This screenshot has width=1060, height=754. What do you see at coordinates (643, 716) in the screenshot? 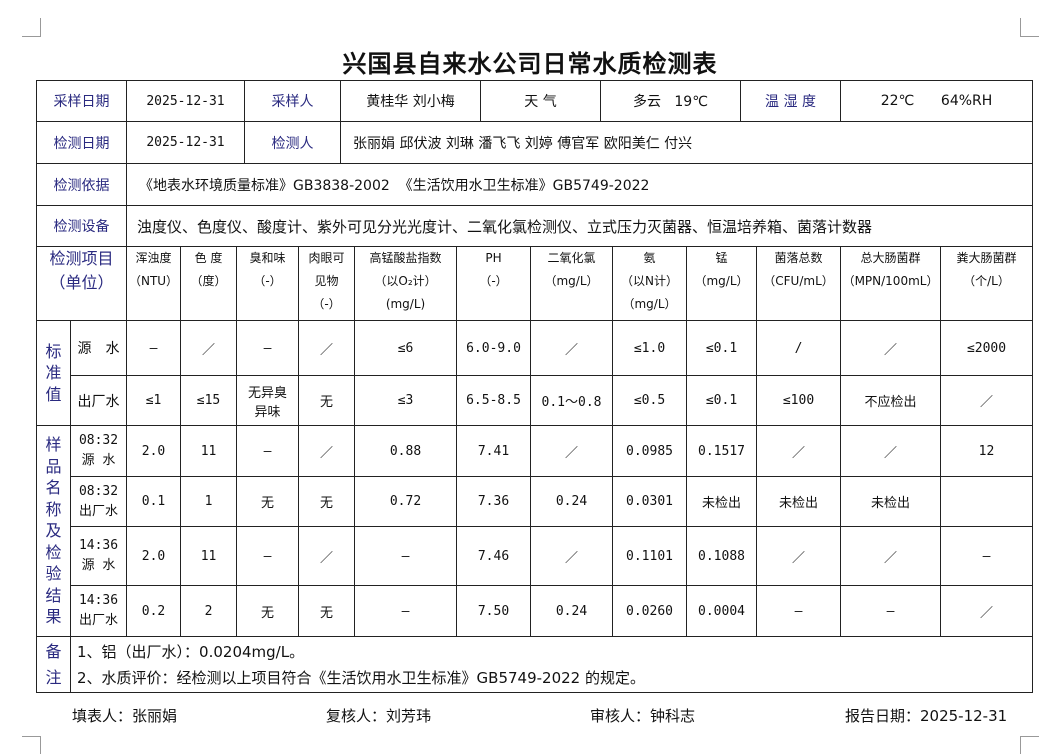
I see `approved-by: 审核人：钟科志` at bounding box center [643, 716].